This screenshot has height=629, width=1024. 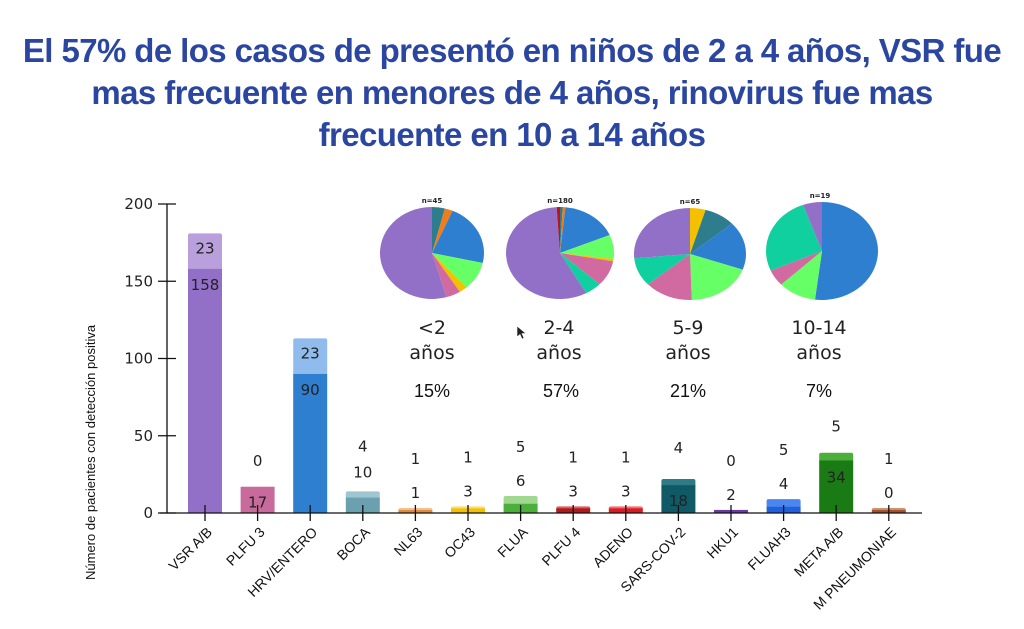 I want to click on bar-group: 5 34, so click(x=836, y=469).